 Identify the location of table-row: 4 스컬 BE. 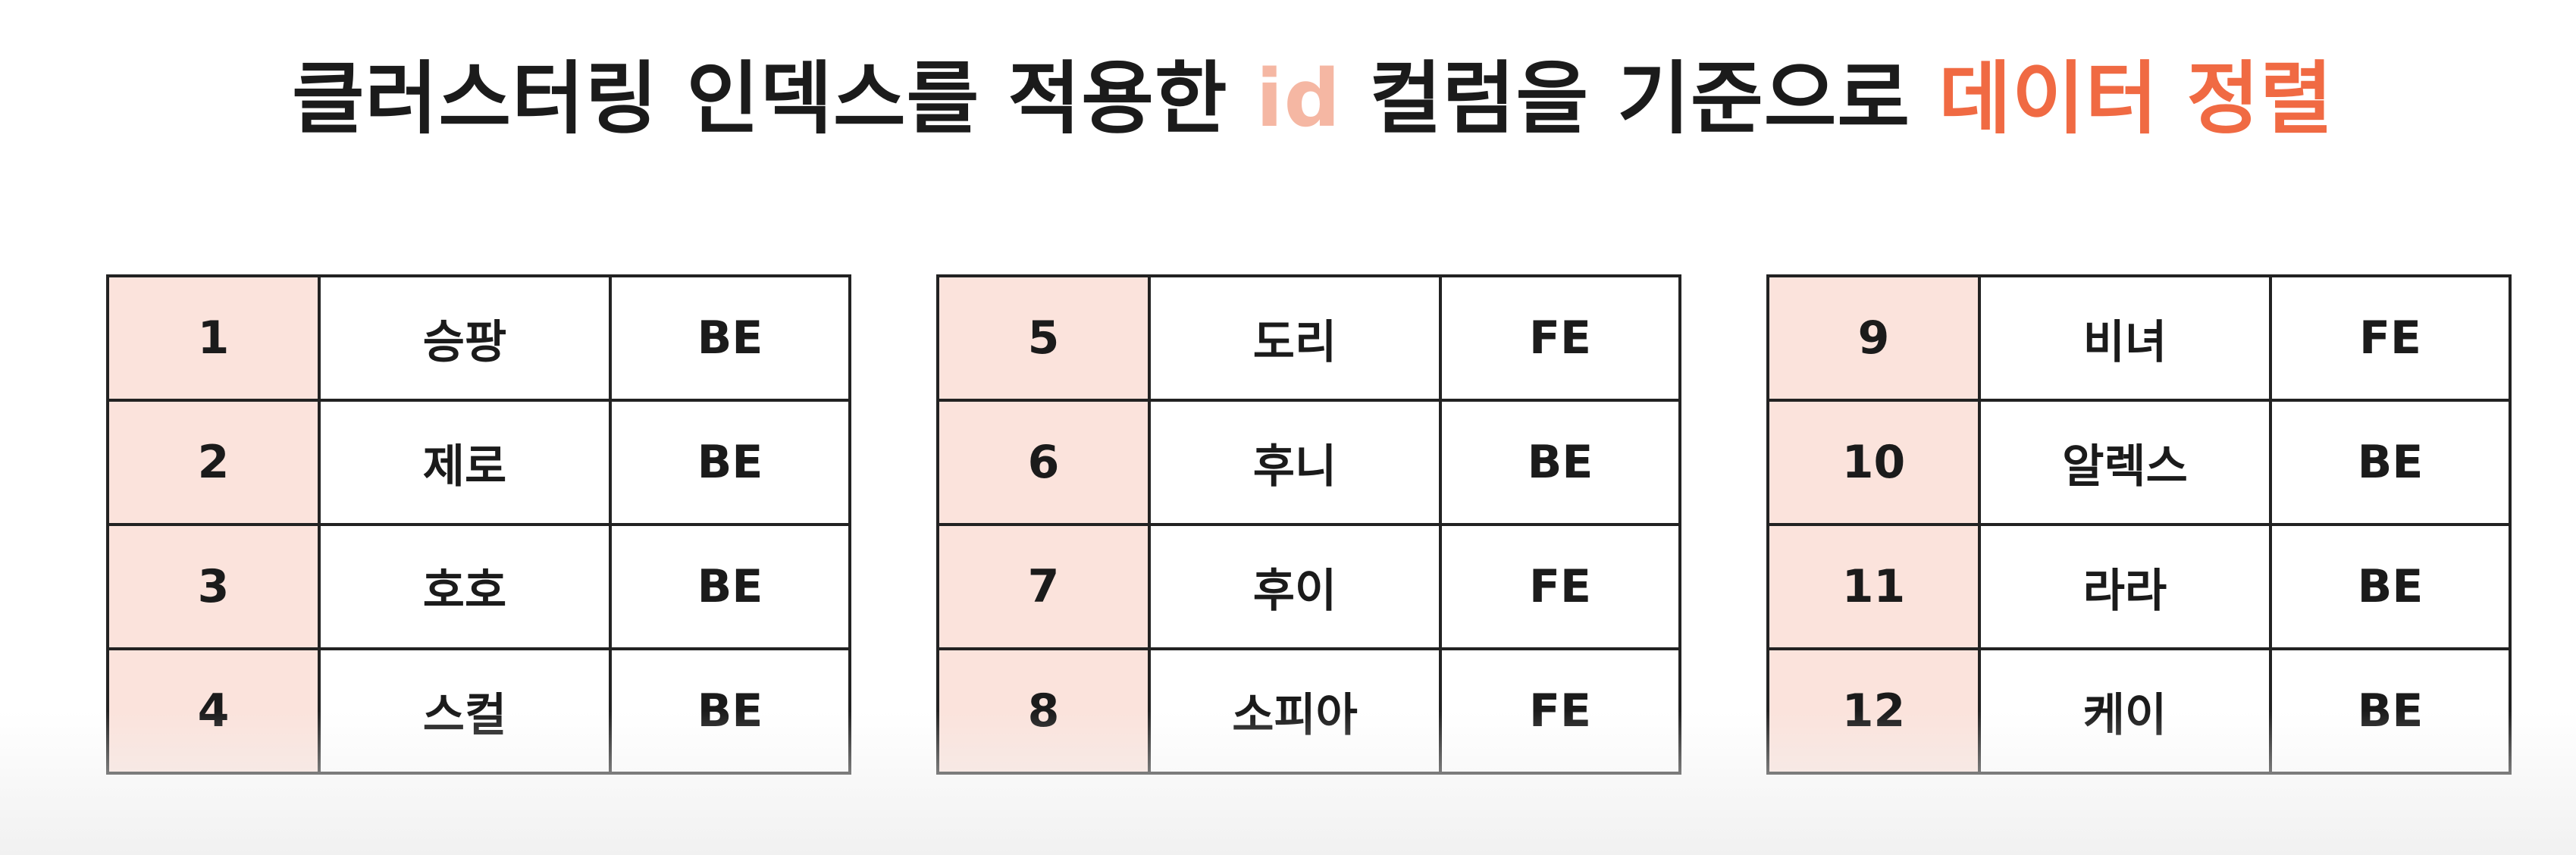
(479, 711).